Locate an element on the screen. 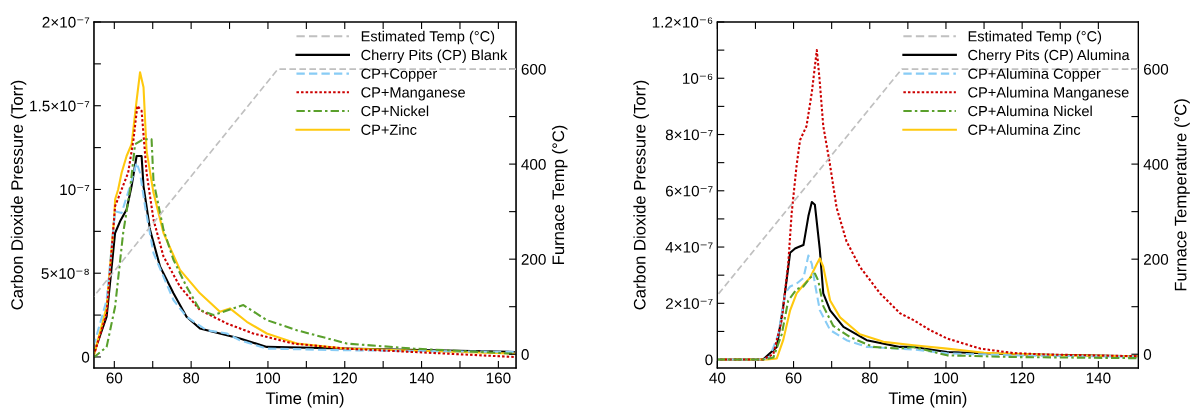 This screenshot has height=411, width=1194. legend-label: Cherry Pits (CP) Alumina is located at coordinates (1049, 56).